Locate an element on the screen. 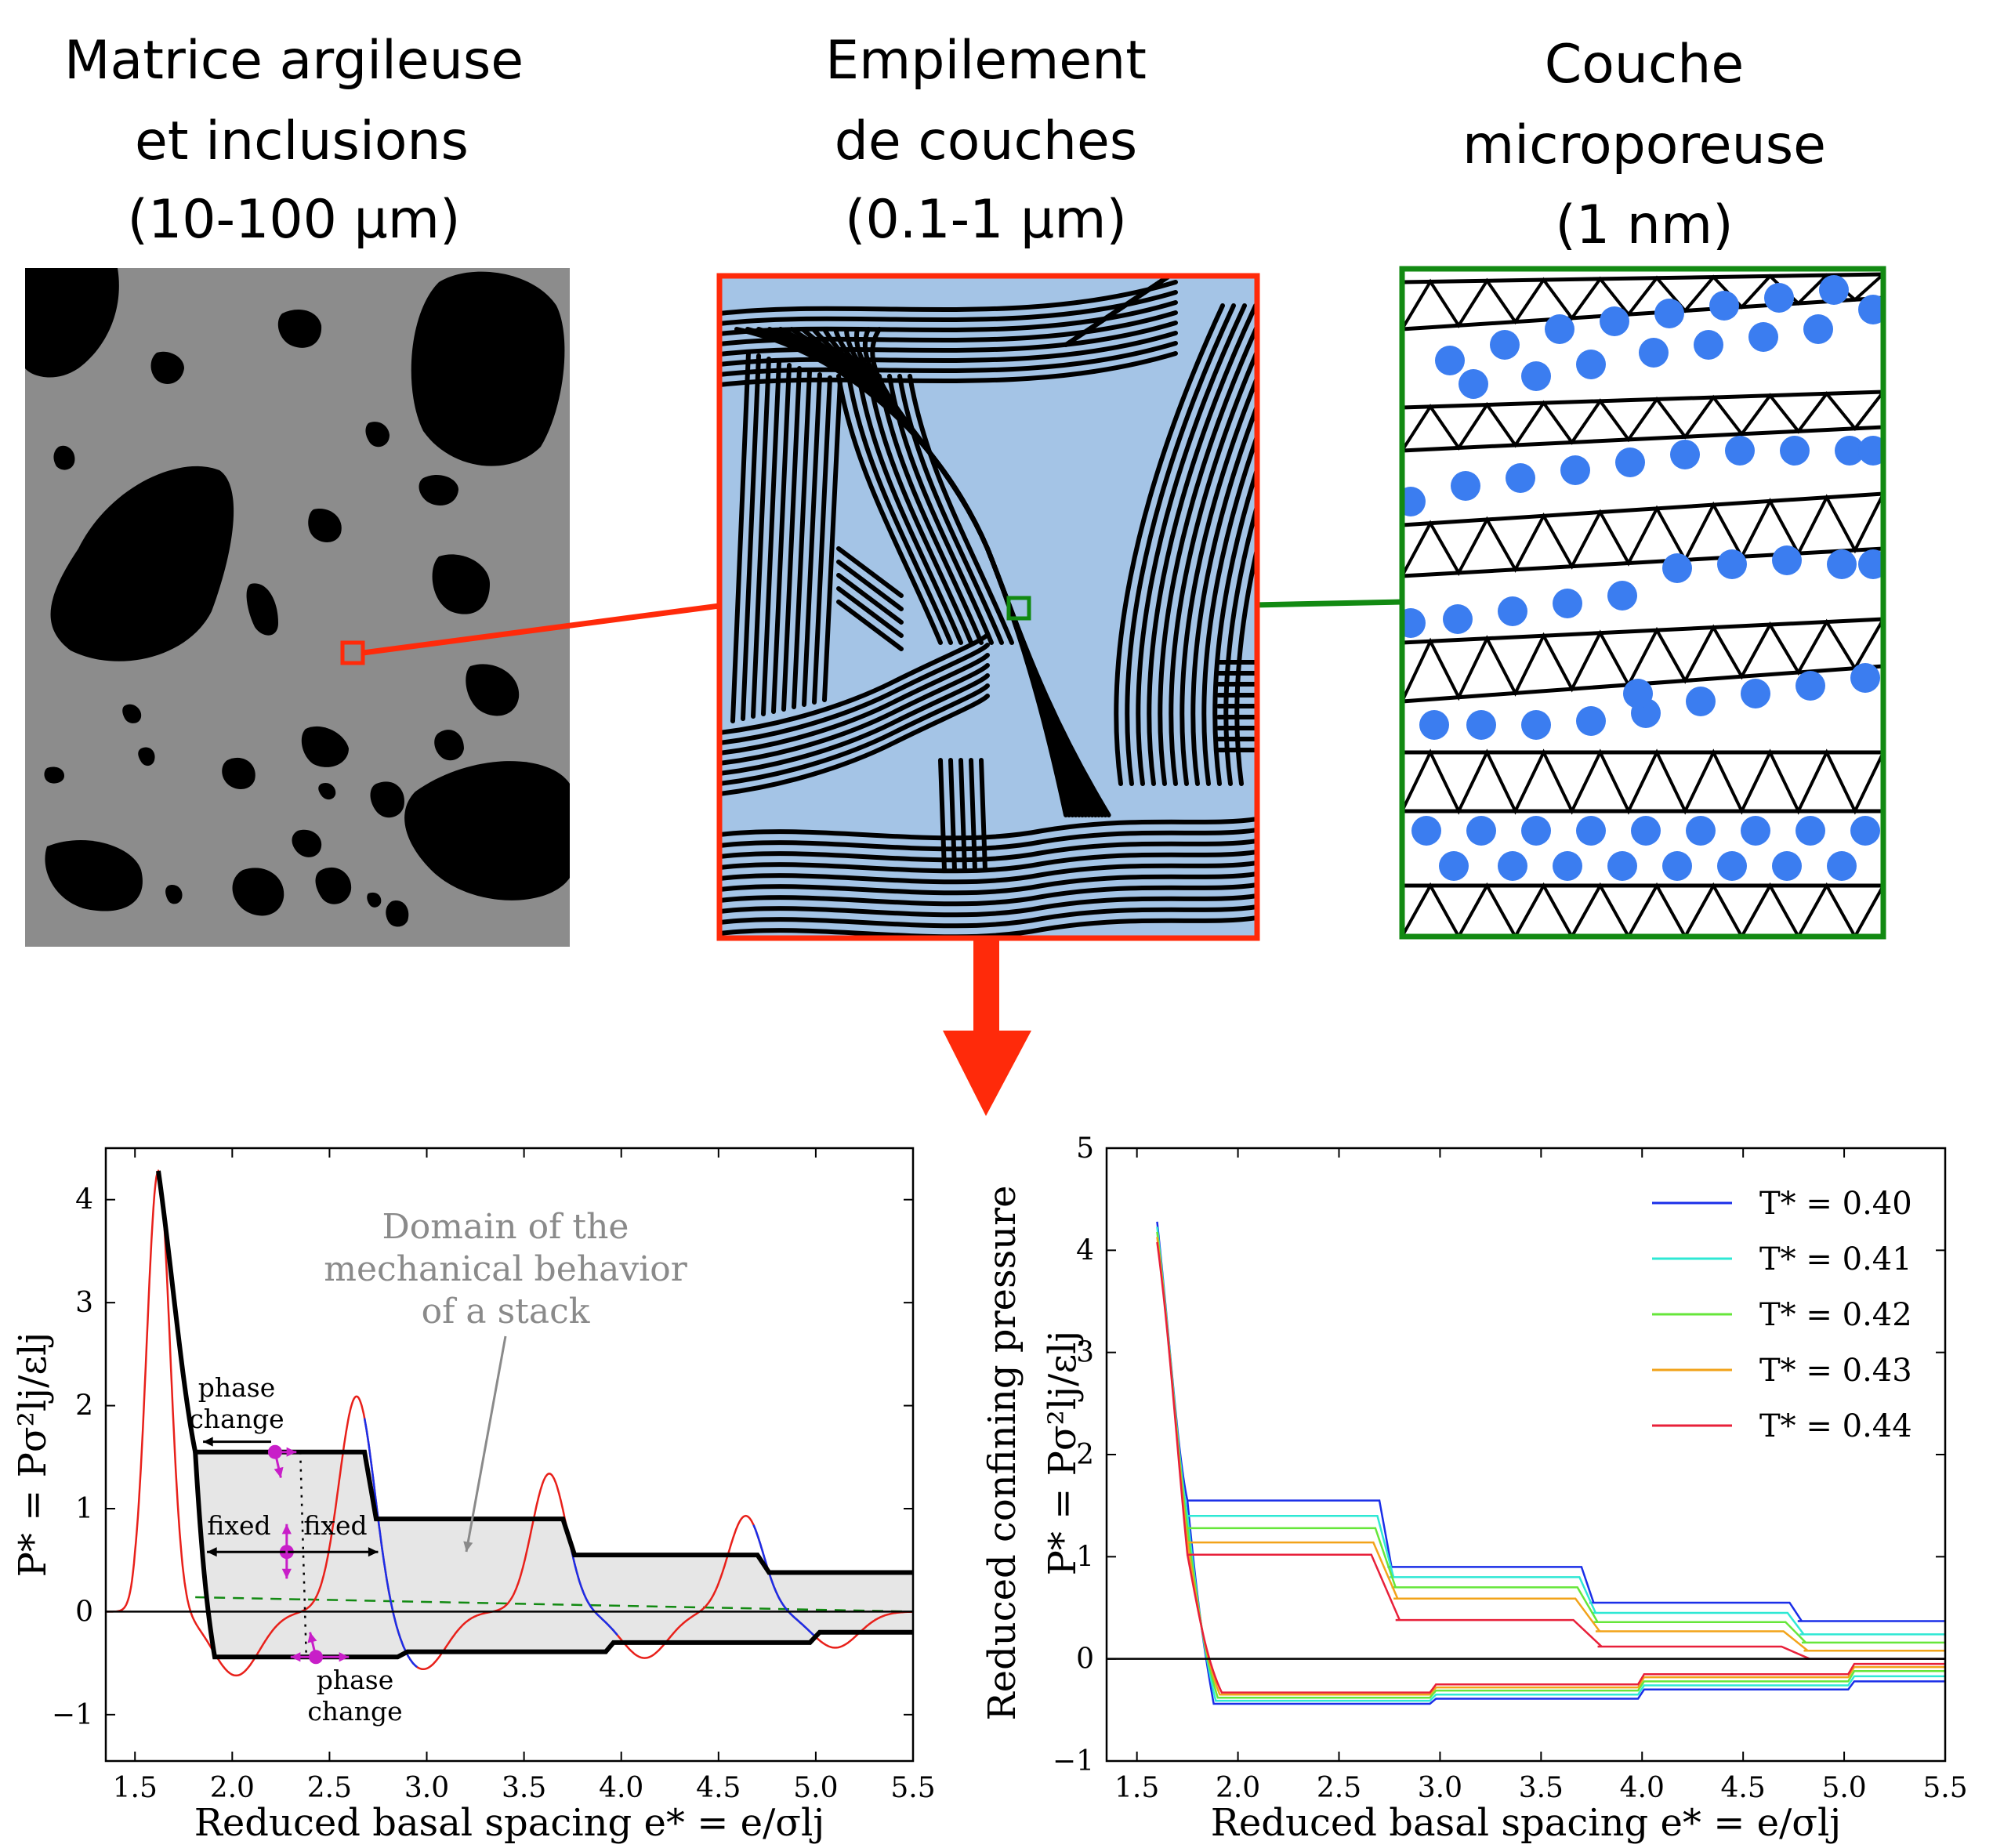 The width and height of the screenshot is (1993, 1848). plot-frame is located at coordinates (509, 1455).